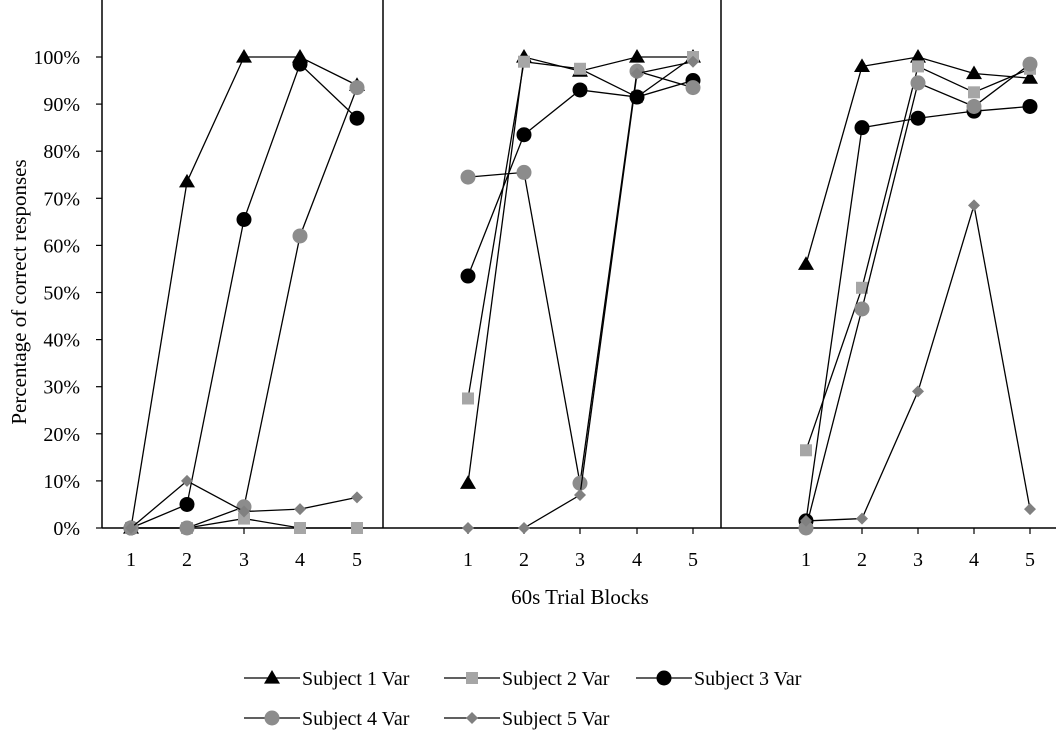 Image resolution: width=1056 pixels, height=736 pixels. Describe the element at coordinates (61, 388) in the screenshot. I see `y-tick-label: 30%` at that location.